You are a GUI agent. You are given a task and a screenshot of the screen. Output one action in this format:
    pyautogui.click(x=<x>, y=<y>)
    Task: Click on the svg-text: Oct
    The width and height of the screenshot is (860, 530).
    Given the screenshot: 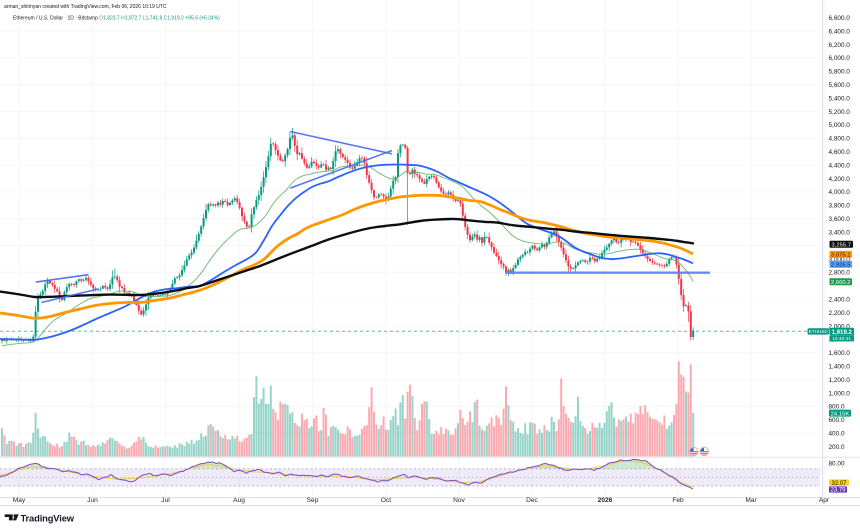 What is the action you would take?
    pyautogui.click(x=386, y=500)
    